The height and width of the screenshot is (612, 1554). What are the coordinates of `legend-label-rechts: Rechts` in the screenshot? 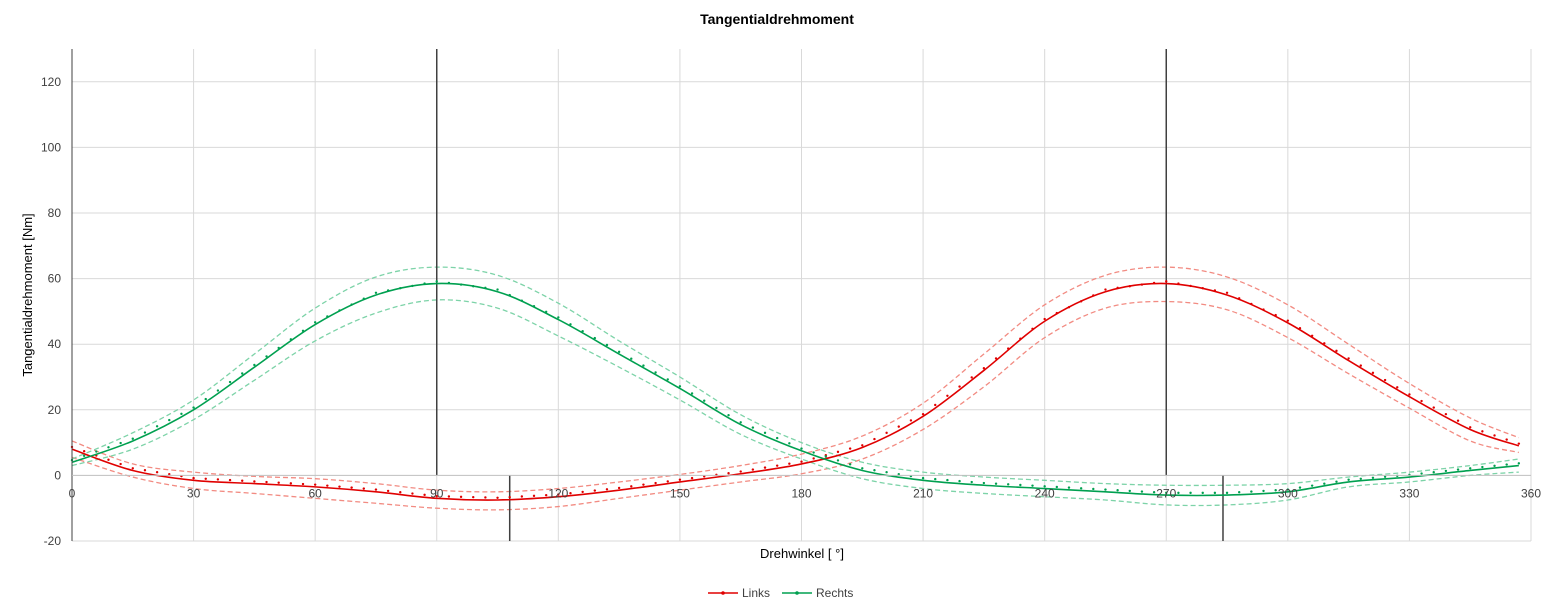 It's located at (834, 593).